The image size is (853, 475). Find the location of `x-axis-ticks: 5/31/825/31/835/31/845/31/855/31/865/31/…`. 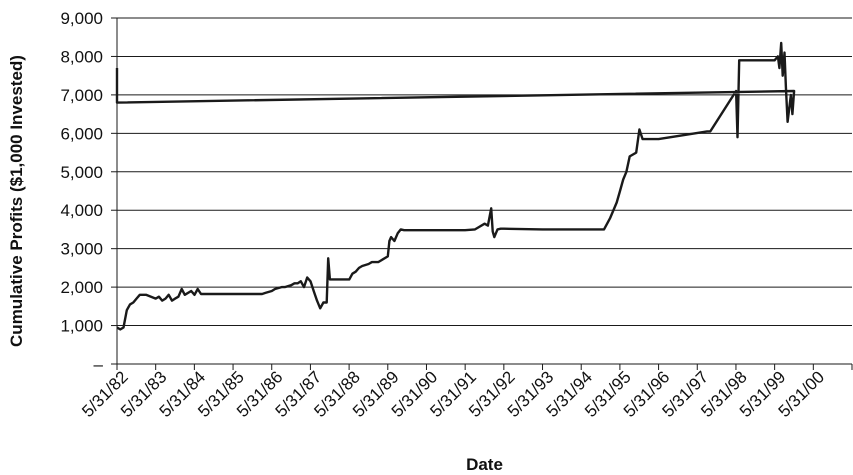

x-axis-ticks: 5/31/825/31/835/31/845/31/855/31/865/31/… is located at coordinates (465, 392).